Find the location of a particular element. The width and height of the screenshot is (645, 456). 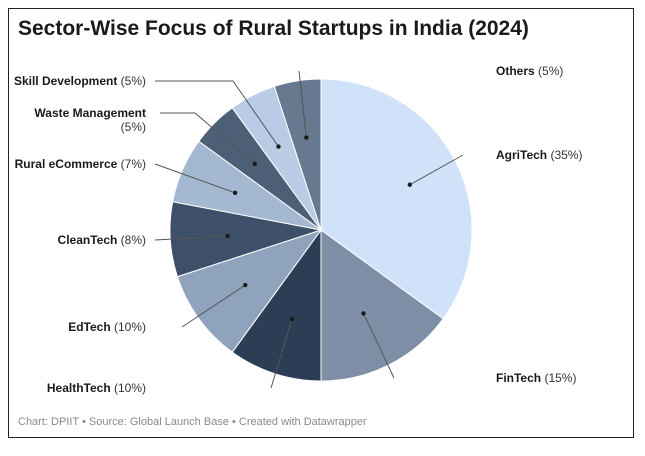

slice-label: FinTech (15%) is located at coordinates (536, 378).